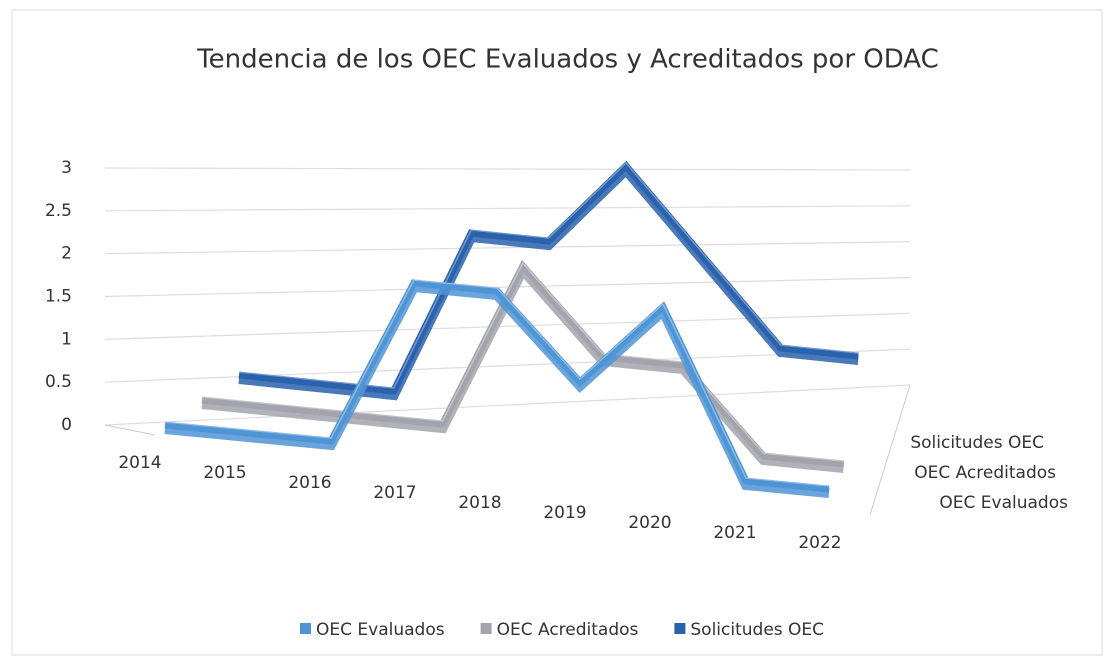 The image size is (1114, 667). What do you see at coordinates (58, 297) in the screenshot?
I see `y-tick-label: 1.5` at bounding box center [58, 297].